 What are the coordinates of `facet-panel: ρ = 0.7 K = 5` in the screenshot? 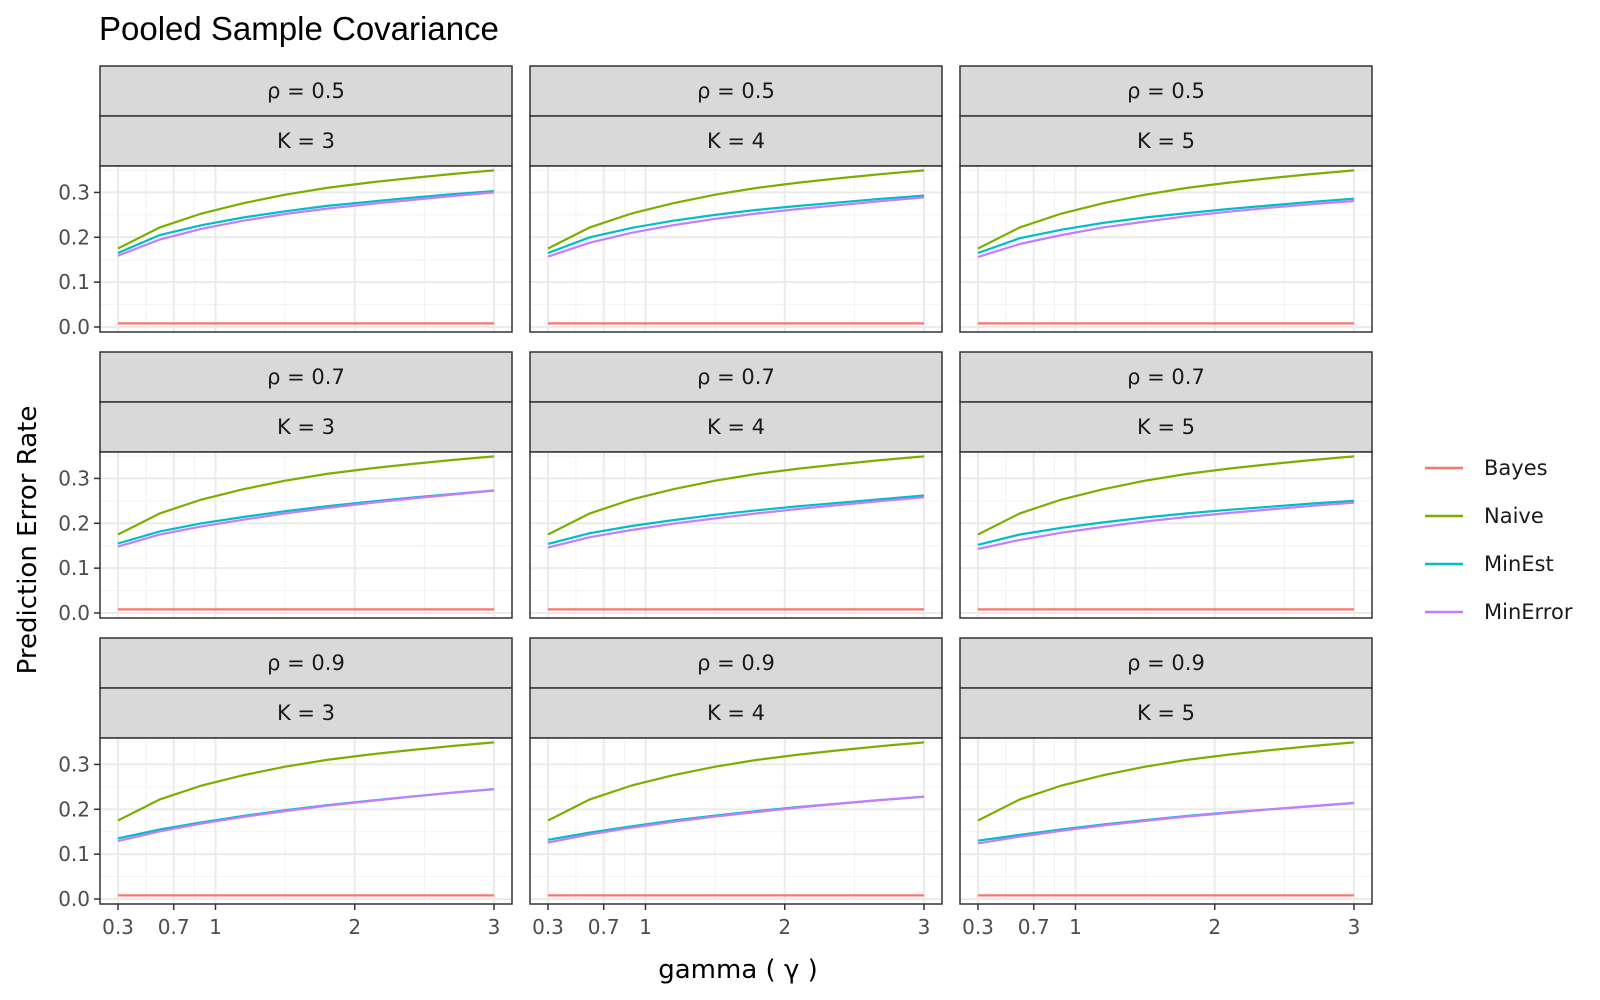 It's located at (1166, 485).